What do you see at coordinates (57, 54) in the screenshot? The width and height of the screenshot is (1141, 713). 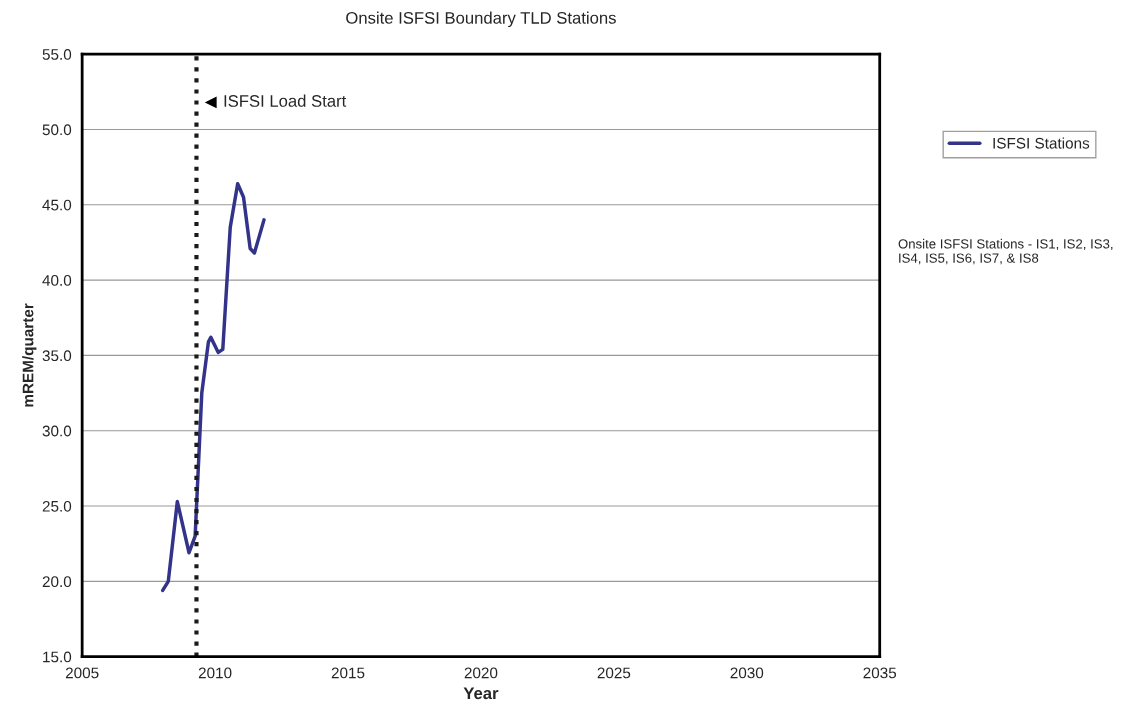 I see `y-tick-label: 55.0` at bounding box center [57, 54].